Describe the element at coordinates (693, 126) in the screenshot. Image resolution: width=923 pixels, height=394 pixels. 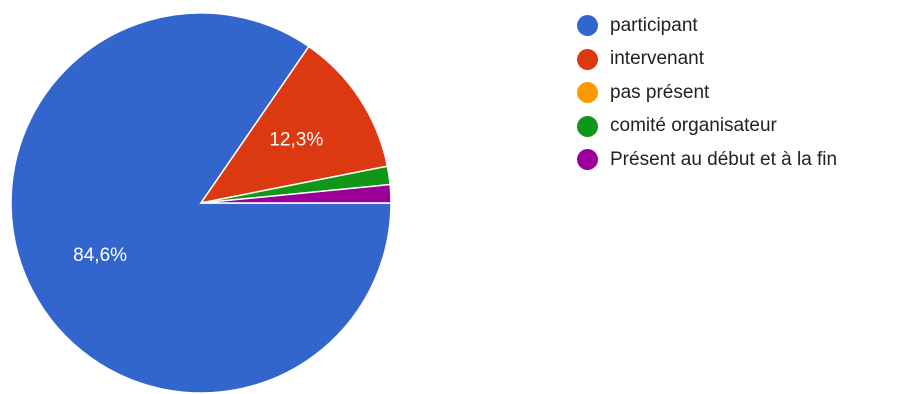
I see `legend-label: comité organisateur` at that location.